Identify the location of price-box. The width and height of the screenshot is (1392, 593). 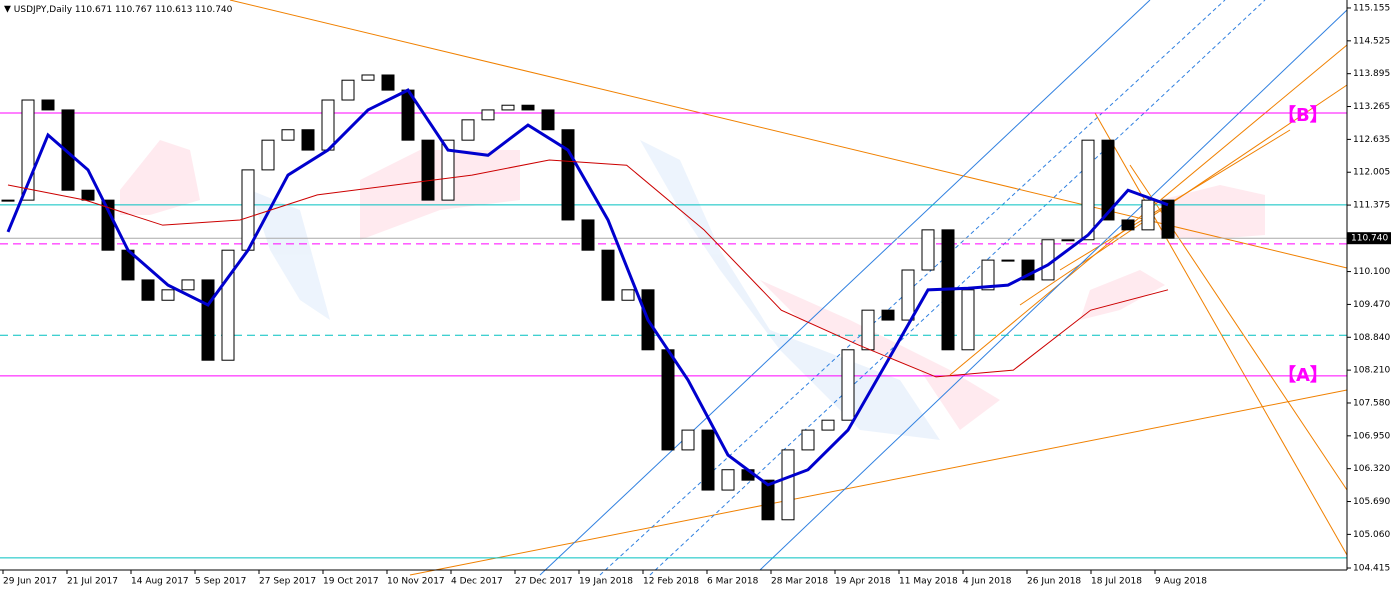
(1369, 238).